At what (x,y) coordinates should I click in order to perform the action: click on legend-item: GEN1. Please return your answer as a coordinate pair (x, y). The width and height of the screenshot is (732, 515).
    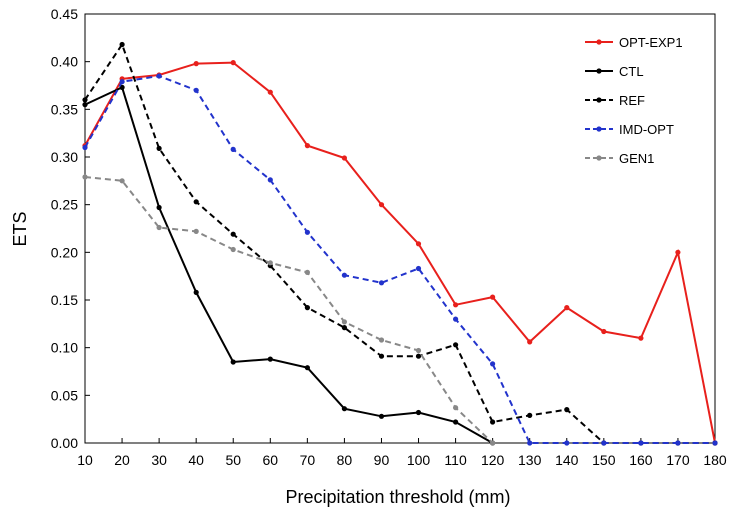
    Looking at the image, I should click on (619, 158).